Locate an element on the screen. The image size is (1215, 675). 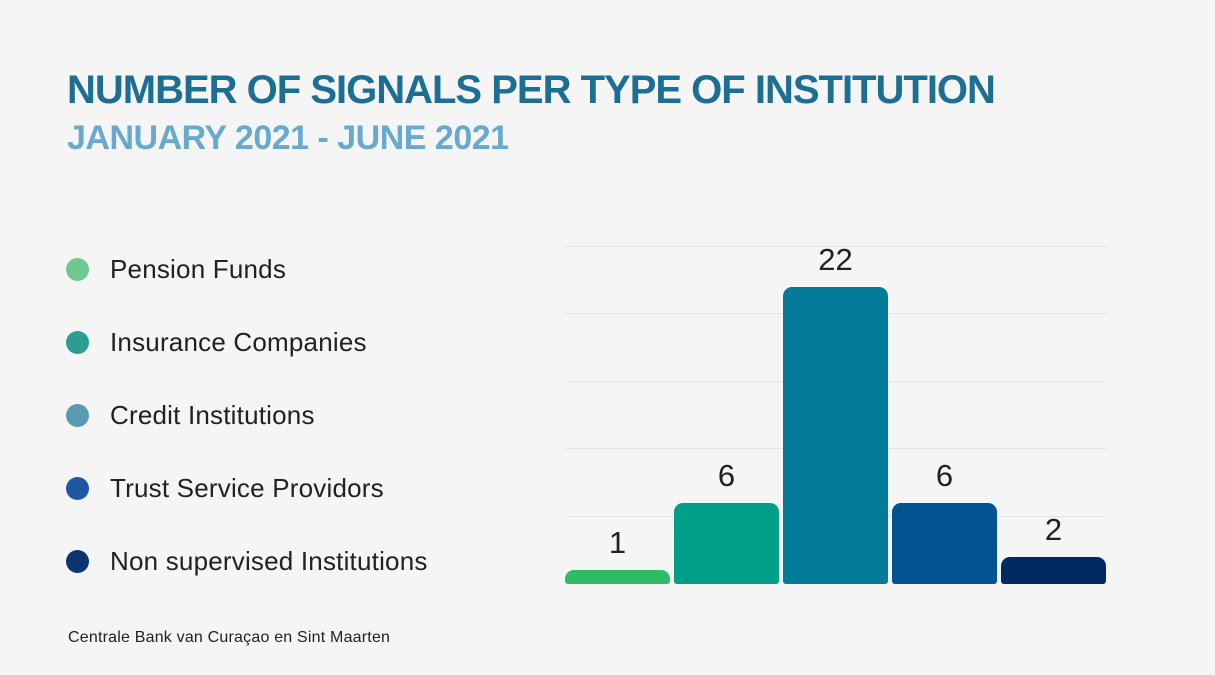
legend-item: Pension Funds is located at coordinates (296, 269).